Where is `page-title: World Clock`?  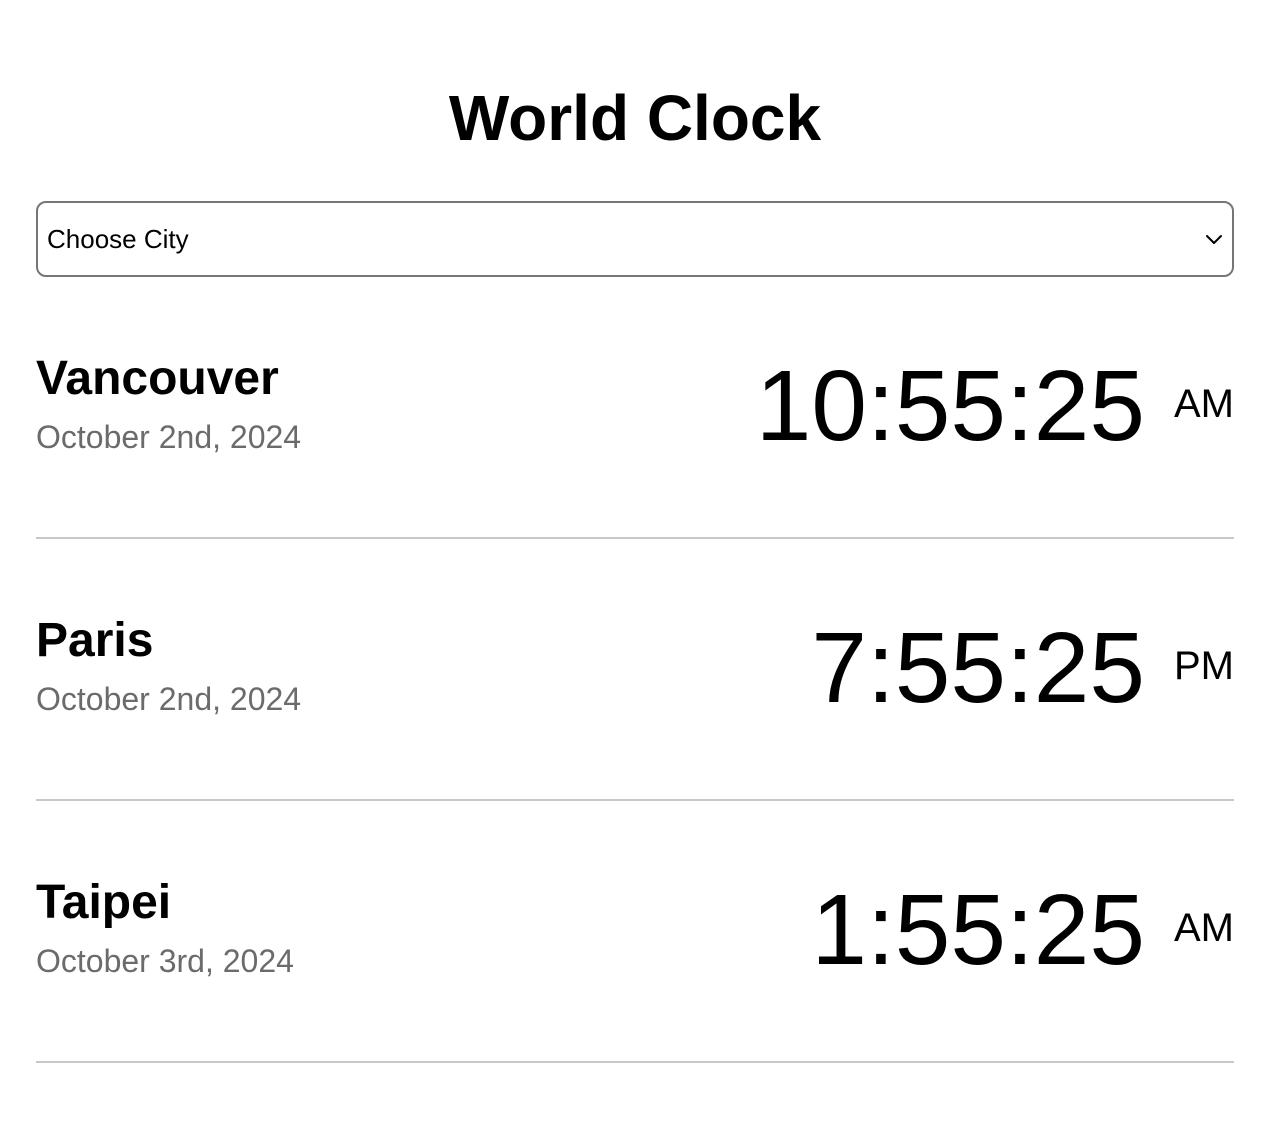
page-title: World Clock is located at coordinates (635, 118).